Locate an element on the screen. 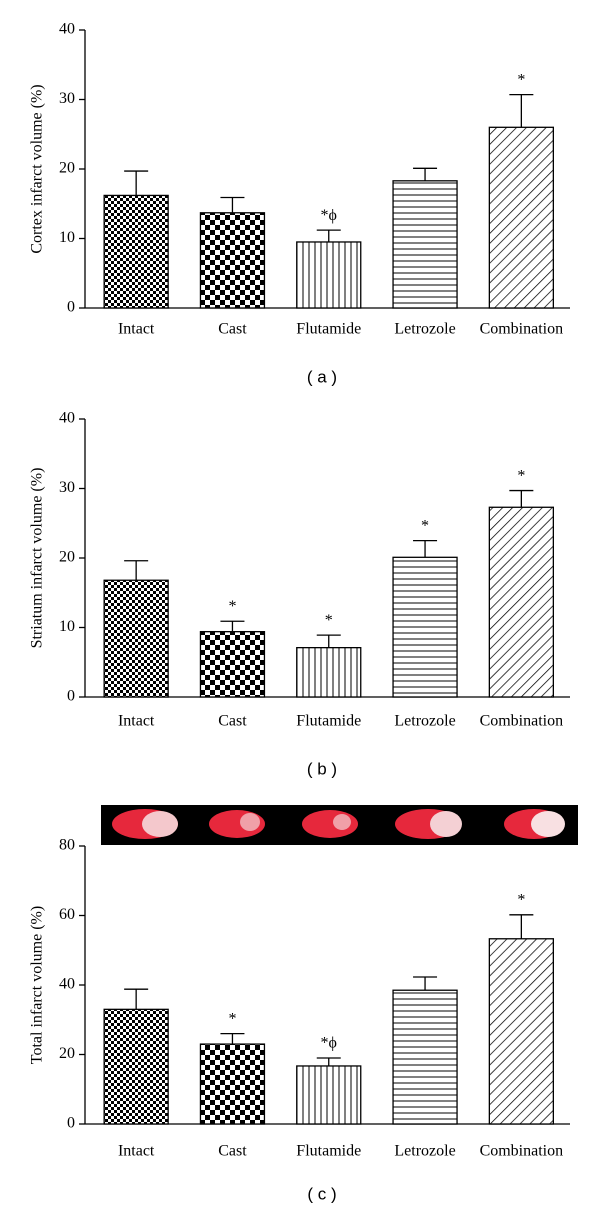 This screenshot has height=1215, width=600. y-axis-label: Total infarct volume (%) is located at coordinates (37, 985).